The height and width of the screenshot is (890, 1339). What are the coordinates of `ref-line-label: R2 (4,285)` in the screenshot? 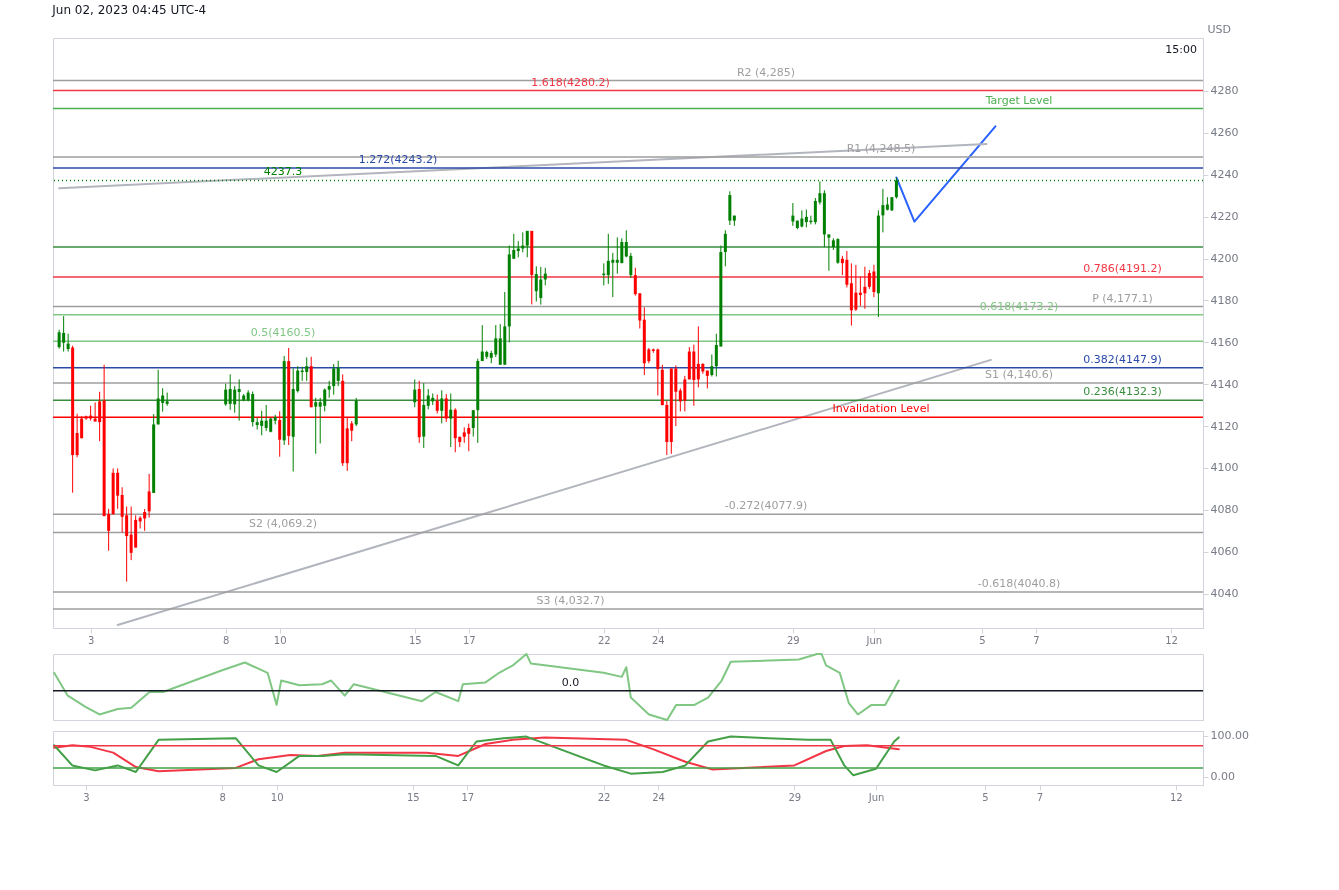 It's located at (766, 72).